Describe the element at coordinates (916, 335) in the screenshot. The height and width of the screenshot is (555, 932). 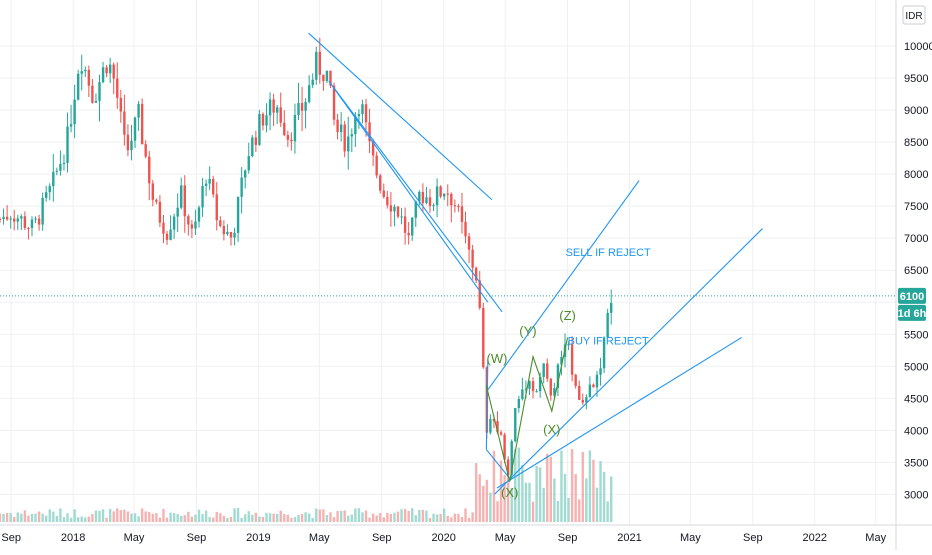
I see `y-tick-label: 5500` at that location.